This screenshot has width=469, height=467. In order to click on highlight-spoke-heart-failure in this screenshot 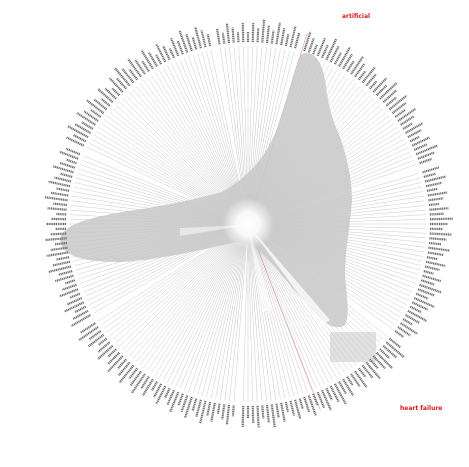, I will do `click(284, 317)`.